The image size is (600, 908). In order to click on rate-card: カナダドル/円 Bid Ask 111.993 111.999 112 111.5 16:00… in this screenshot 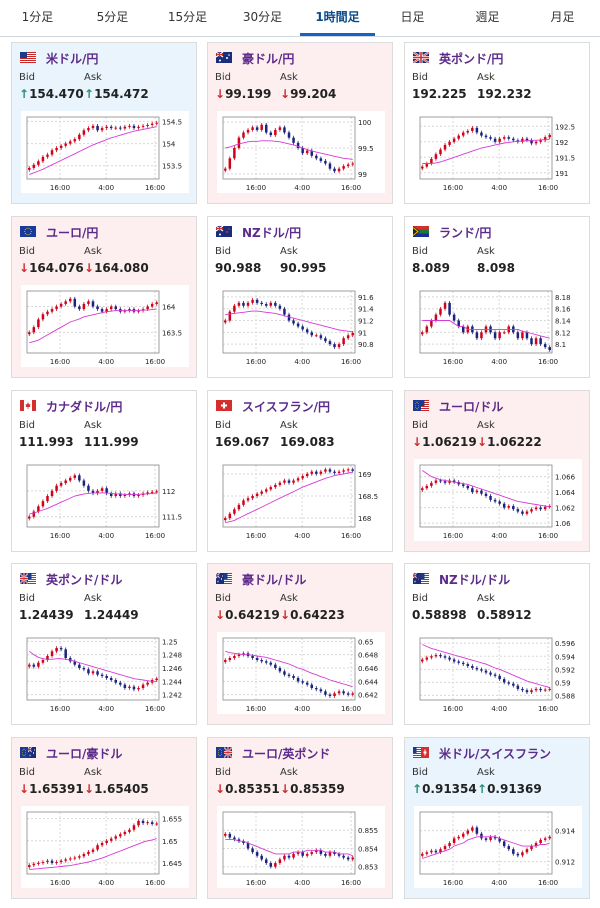, I will do `click(104, 471)`.